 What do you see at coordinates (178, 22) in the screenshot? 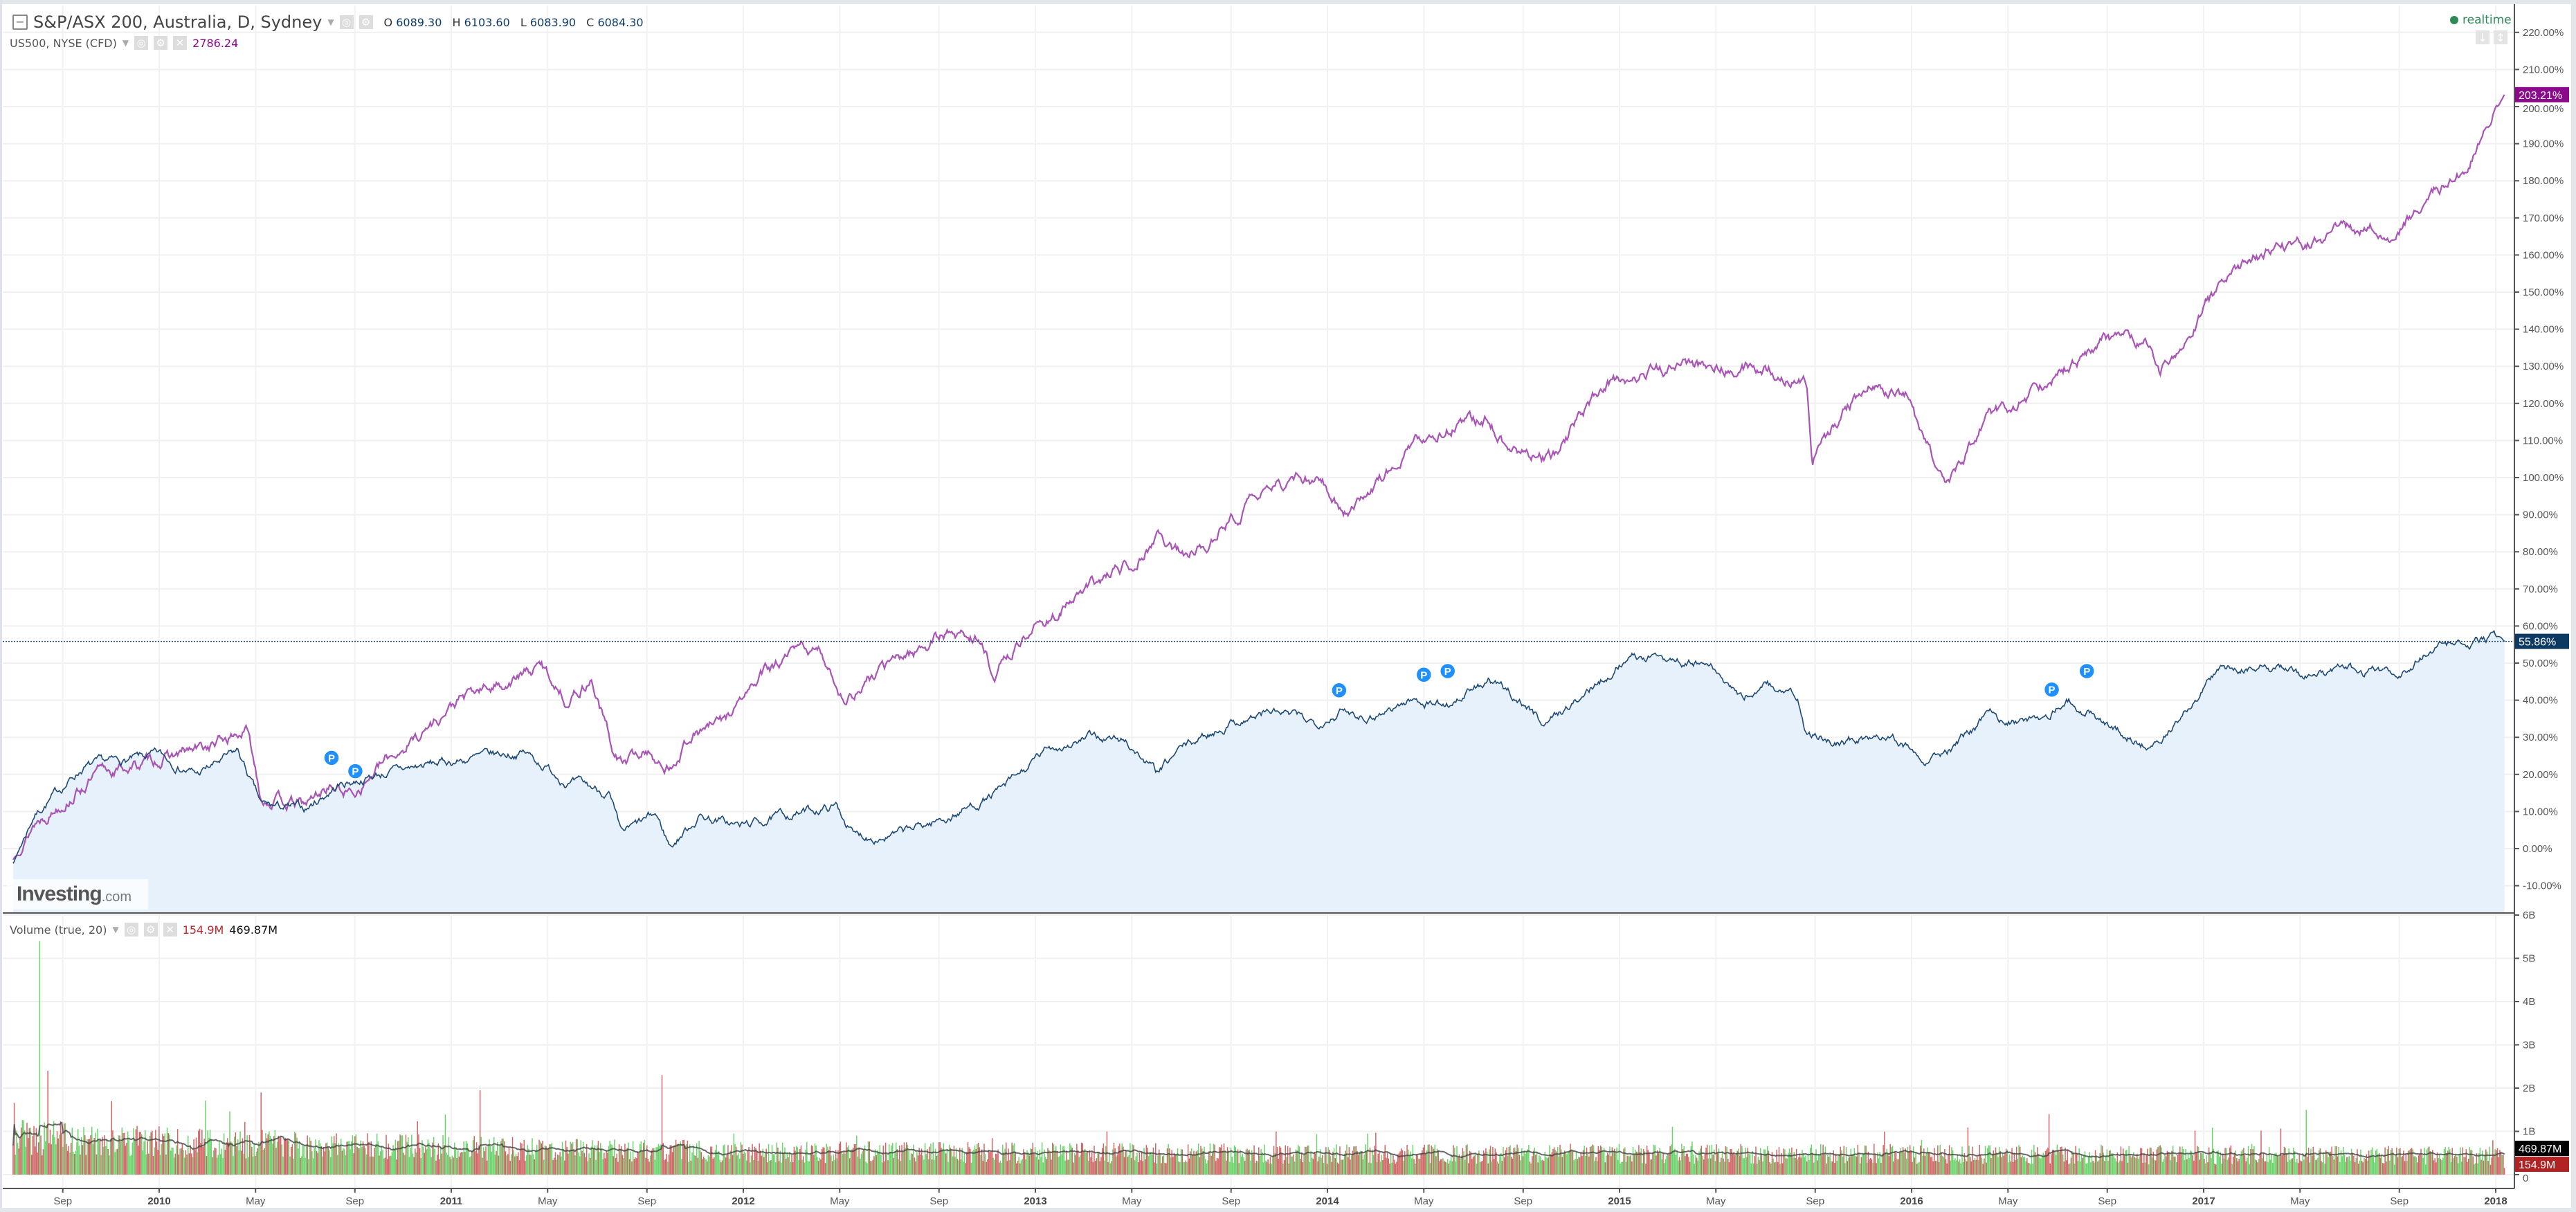
I see `symbol-title: S&P/ASX 200, Australia, D, Sydney` at bounding box center [178, 22].